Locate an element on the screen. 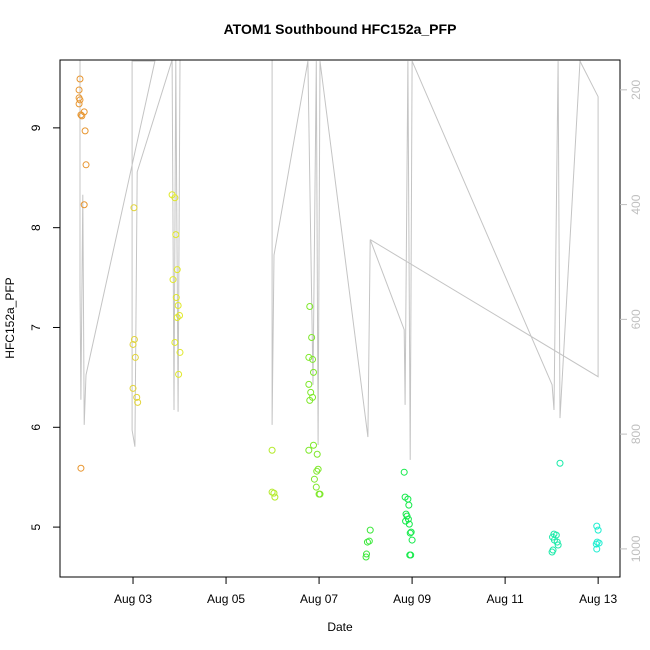 The width and height of the screenshot is (650, 650). y2-tick-label: 400 is located at coordinates (636, 204).